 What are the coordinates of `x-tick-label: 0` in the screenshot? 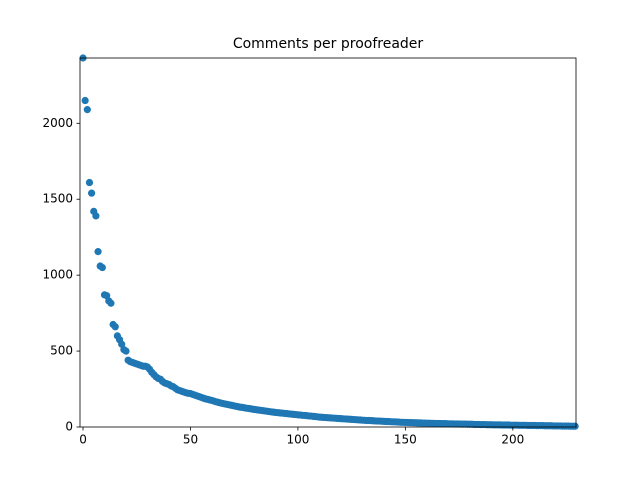 It's located at (83, 440).